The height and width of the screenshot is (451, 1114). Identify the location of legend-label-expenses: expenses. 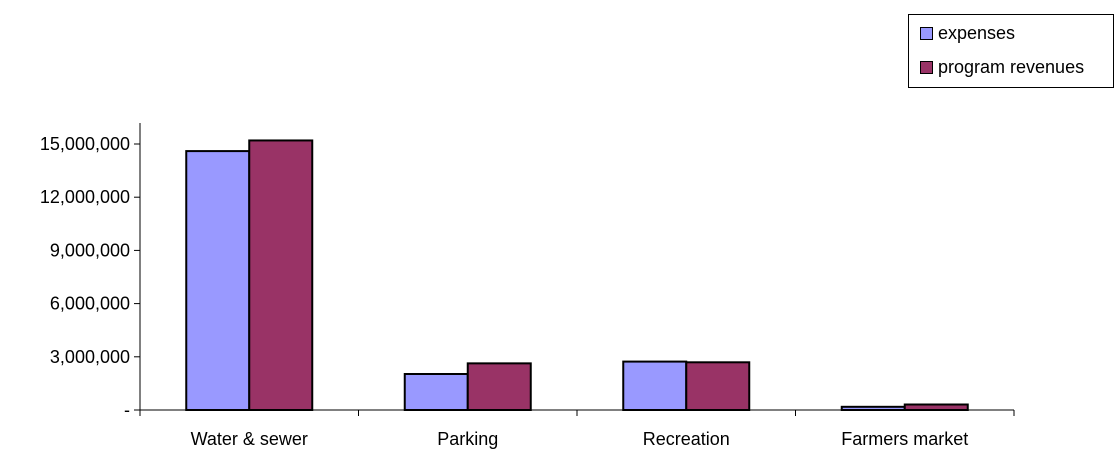
(977, 32).